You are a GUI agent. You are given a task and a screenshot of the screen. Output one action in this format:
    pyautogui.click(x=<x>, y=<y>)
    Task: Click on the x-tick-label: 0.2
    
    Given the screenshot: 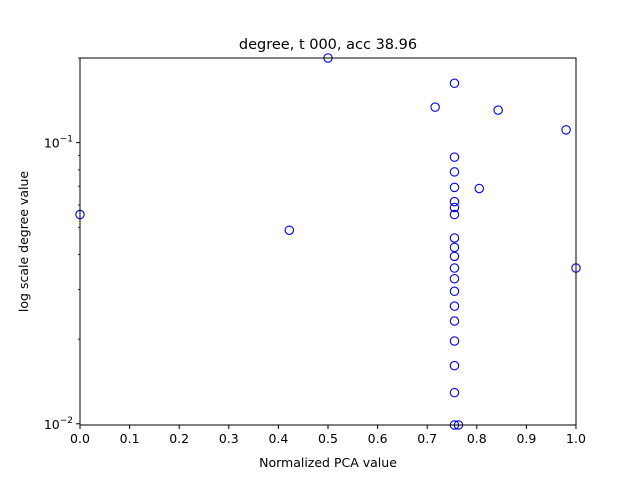 What is the action you would take?
    pyautogui.click(x=179, y=438)
    